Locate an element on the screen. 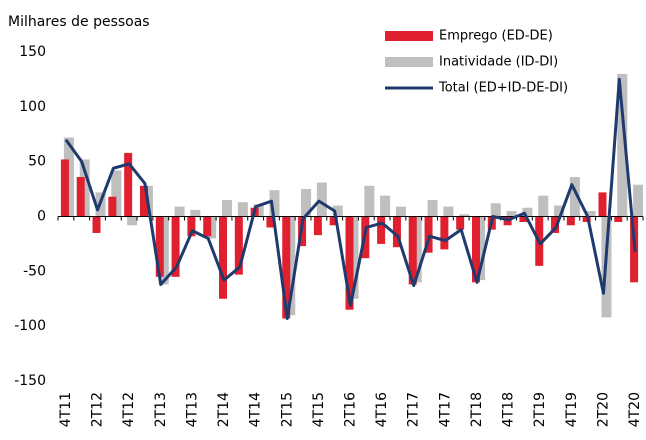 This screenshot has height=440, width=646. x-tick-label: 2T19 is located at coordinates (540, 409).